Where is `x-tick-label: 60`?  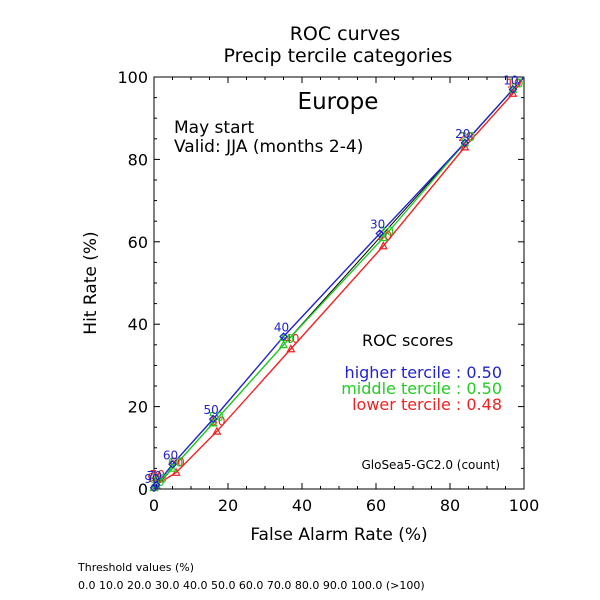
x-tick-label: 60 is located at coordinates (376, 505).